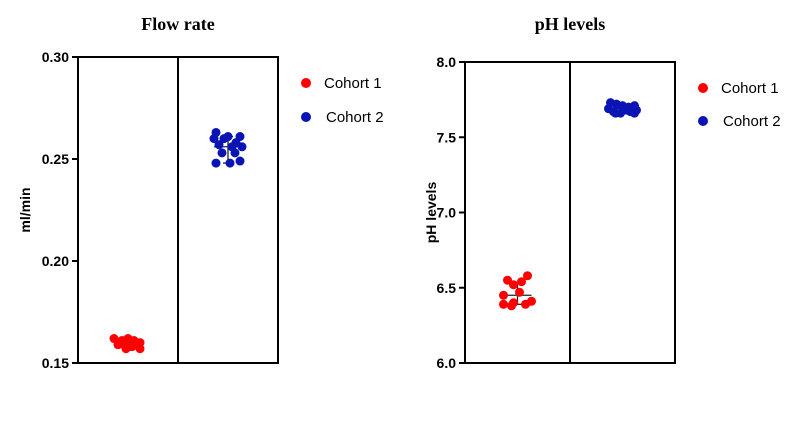 Image resolution: width=800 pixels, height=425 pixels. Describe the element at coordinates (447, 62) in the screenshot. I see `y-tick-label: 8.0` at that location.